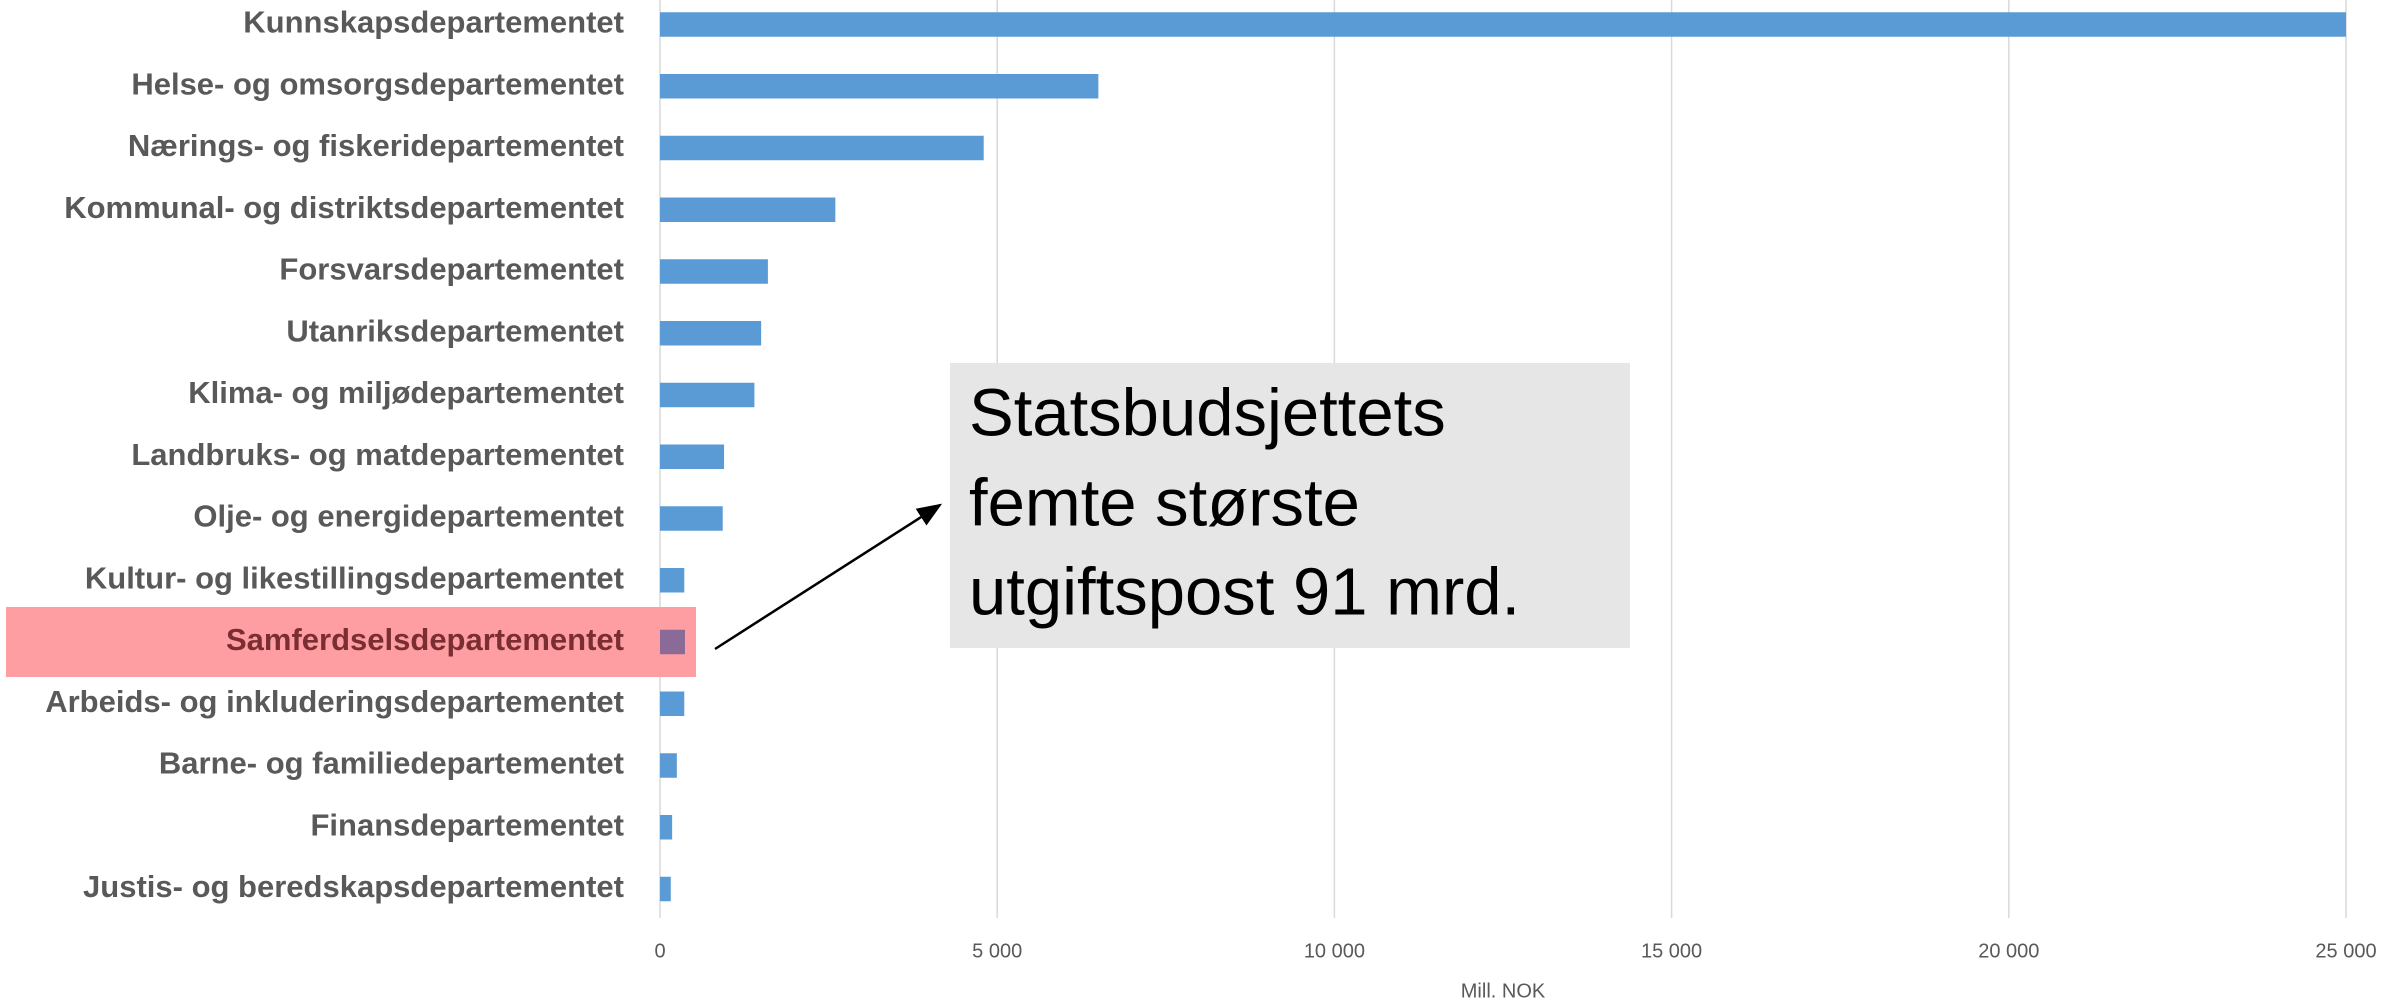  I want to click on x-tick-label: 5 000, so click(997, 951).